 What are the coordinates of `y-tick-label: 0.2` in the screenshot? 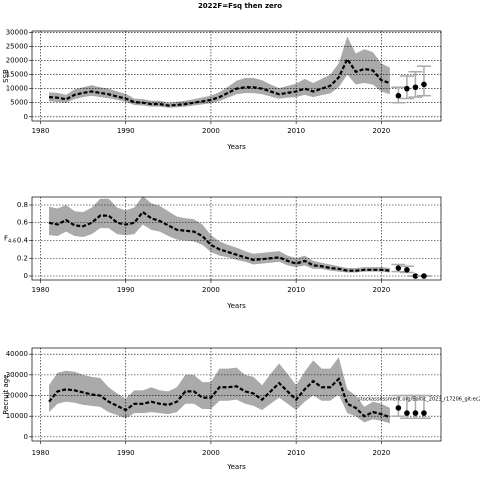 It's located at (22, 258).